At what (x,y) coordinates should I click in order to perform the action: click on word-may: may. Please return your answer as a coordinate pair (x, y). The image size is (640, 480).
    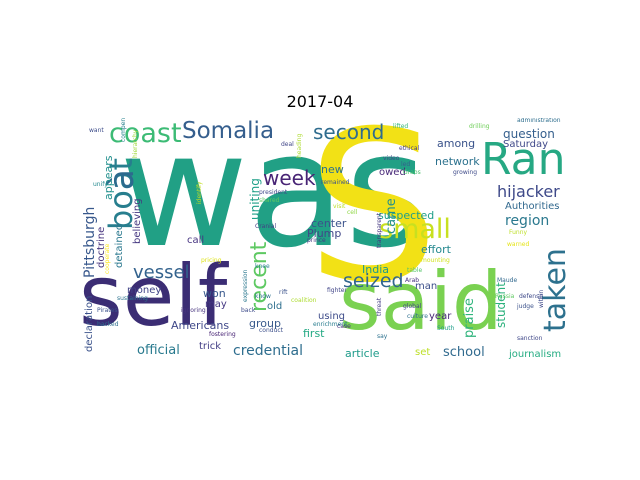
    Looking at the image, I should click on (216, 304).